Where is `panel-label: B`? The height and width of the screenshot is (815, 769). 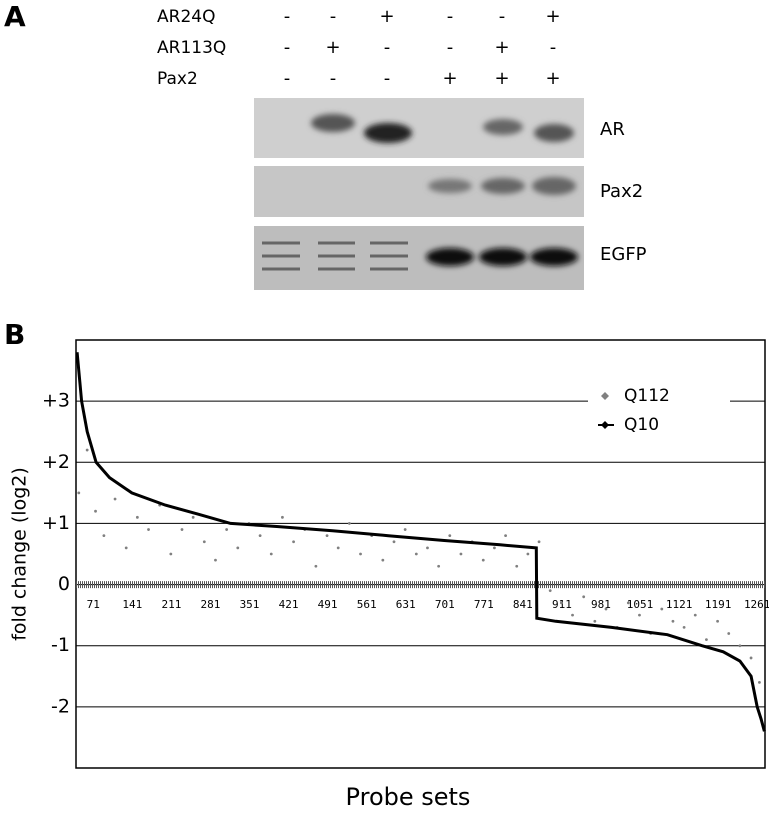
panel-label: B is located at coordinates (14, 334).